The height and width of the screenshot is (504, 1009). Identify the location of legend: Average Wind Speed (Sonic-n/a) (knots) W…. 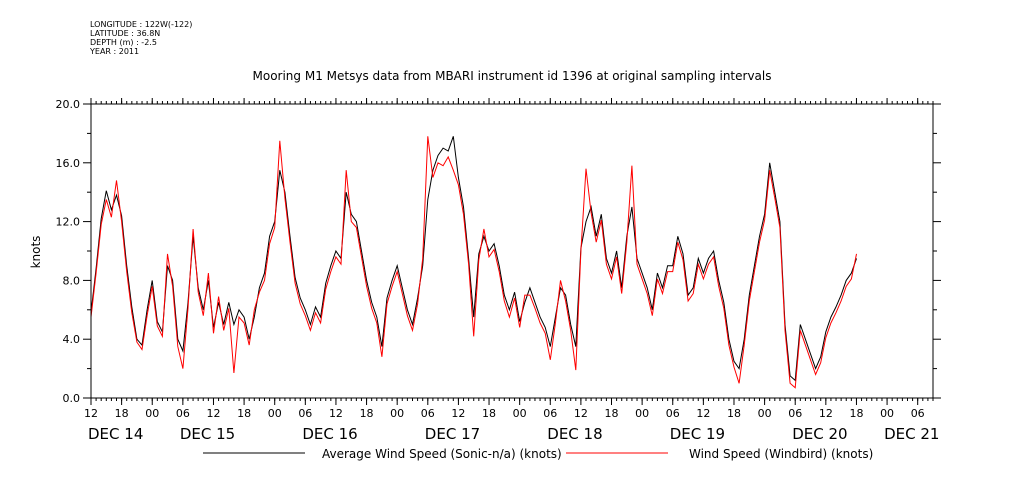
(538, 454).